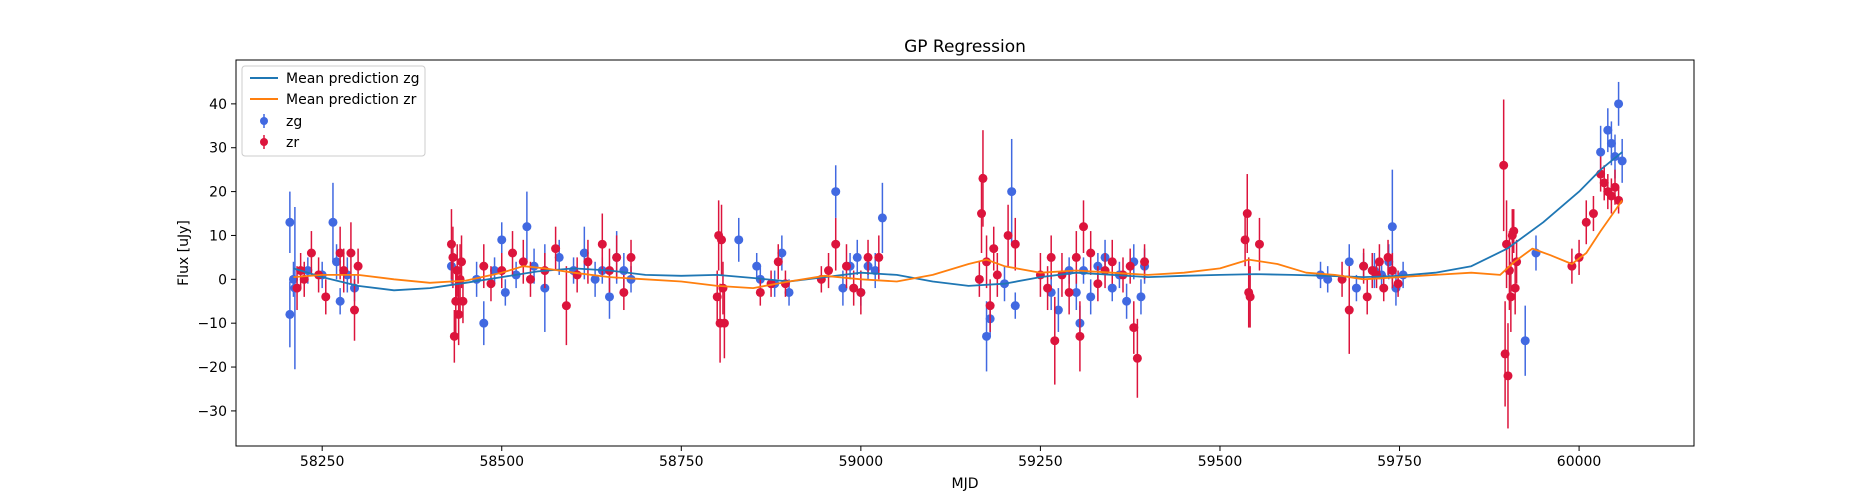  Describe the element at coordinates (218, 149) in the screenshot. I see `y-tick-label-30: 30` at that location.